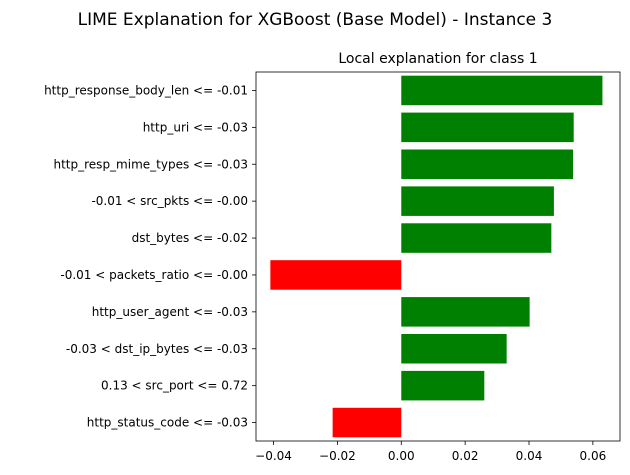 The height and width of the screenshot is (475, 630). Describe the element at coordinates (154, 275) in the screenshot. I see `y-tick-label: -0.01 < packets_ratio <= -0.00` at that location.